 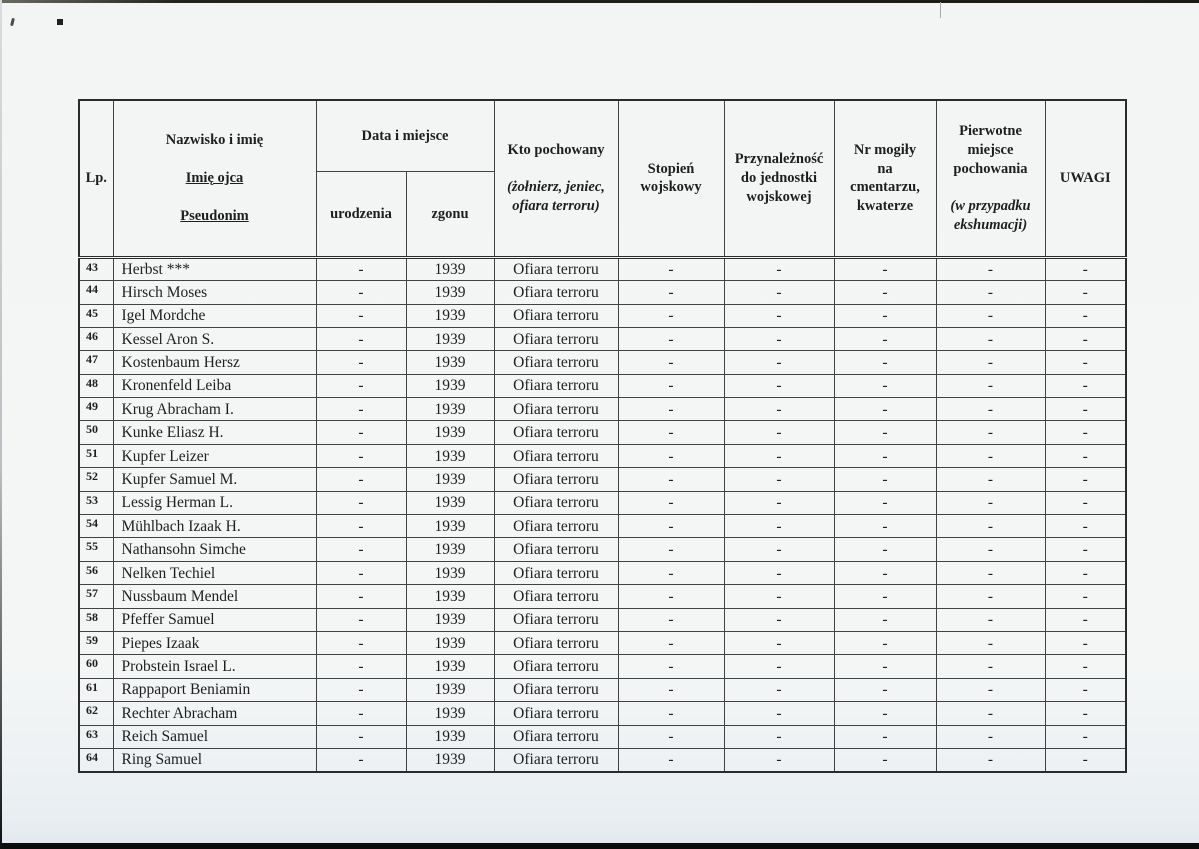 What do you see at coordinates (214, 760) in the screenshot?
I see `cell-name: Ring Samuel` at bounding box center [214, 760].